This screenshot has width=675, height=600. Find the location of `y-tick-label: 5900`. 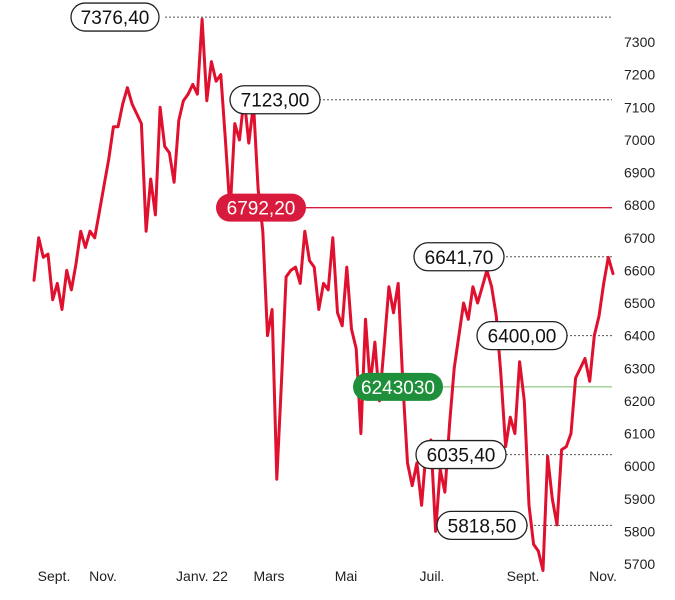

y-tick-label: 5900 is located at coordinates (639, 499).